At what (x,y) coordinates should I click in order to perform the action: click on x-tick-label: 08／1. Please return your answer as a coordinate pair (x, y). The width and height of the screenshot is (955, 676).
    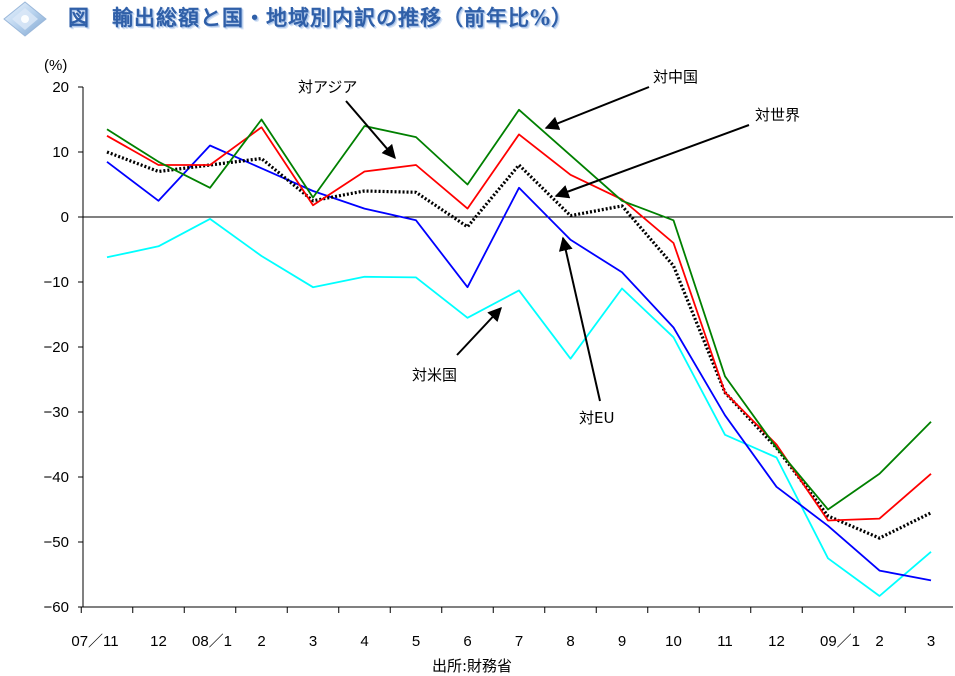
    Looking at the image, I should click on (212, 641).